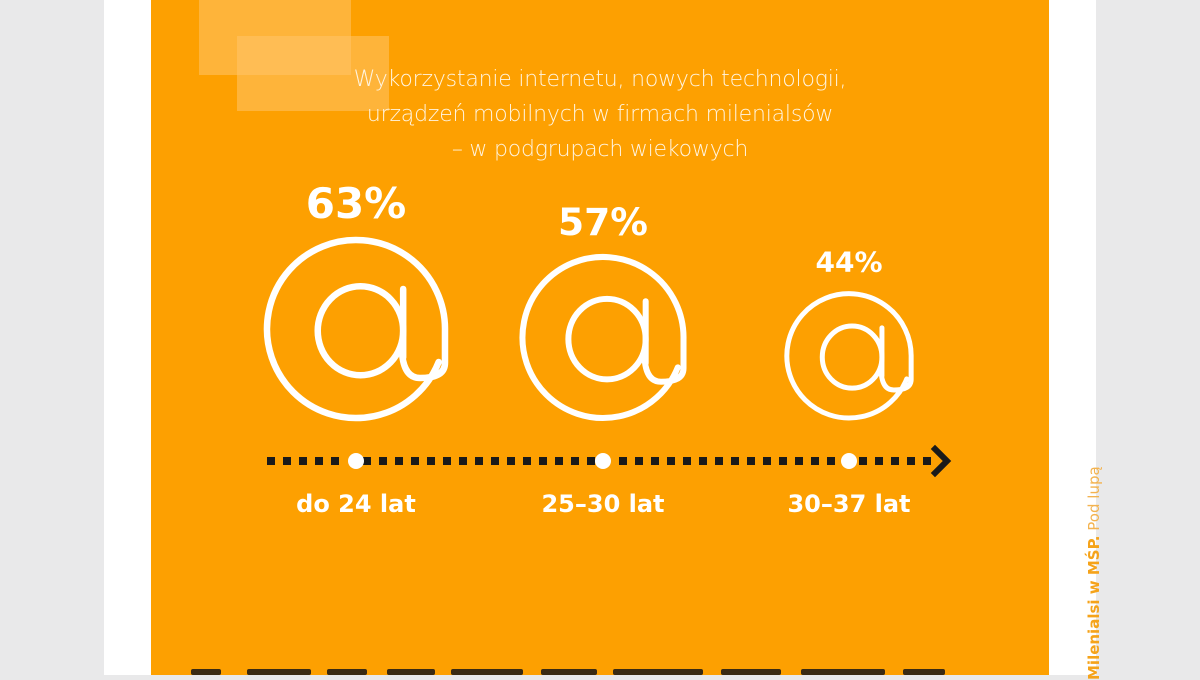 The image size is (1200, 680). Describe the element at coordinates (600, 149) in the screenshot. I see `chart-title-line: – w podgrupach wiekowych` at that location.